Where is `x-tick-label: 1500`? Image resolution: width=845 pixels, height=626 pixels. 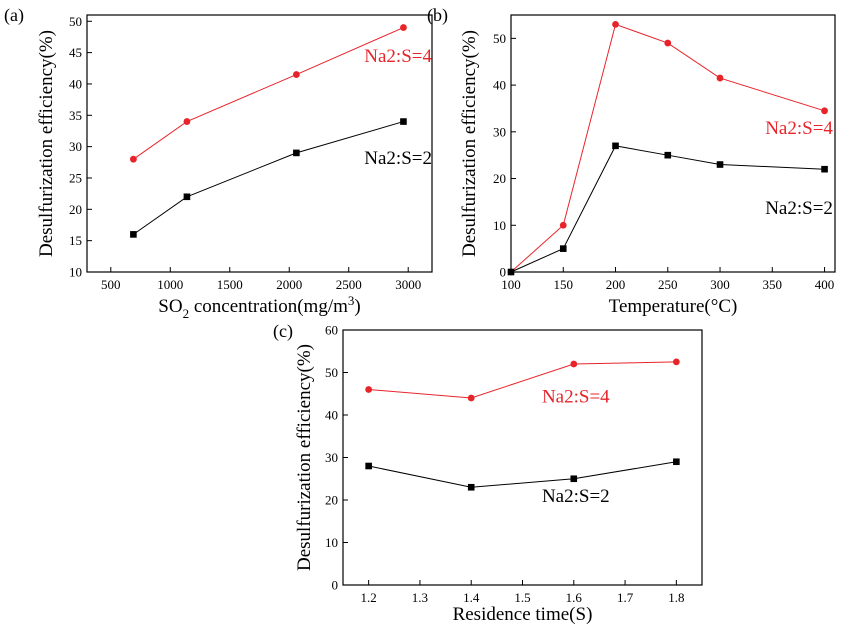 x-tick-label: 1500 is located at coordinates (230, 284).